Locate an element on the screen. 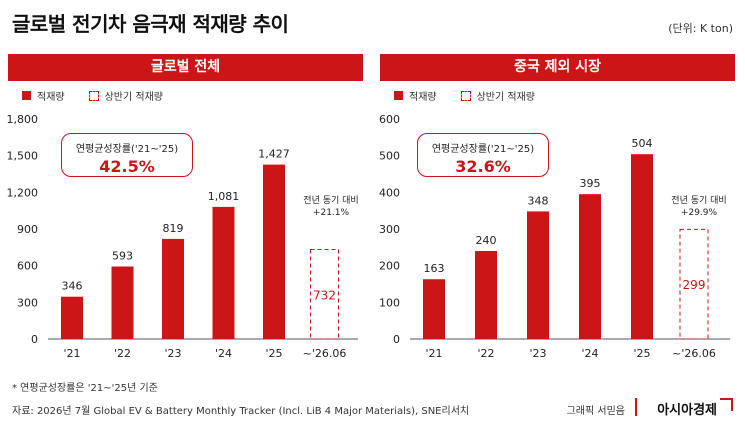  cagr-value: 42.5% is located at coordinates (127, 166).